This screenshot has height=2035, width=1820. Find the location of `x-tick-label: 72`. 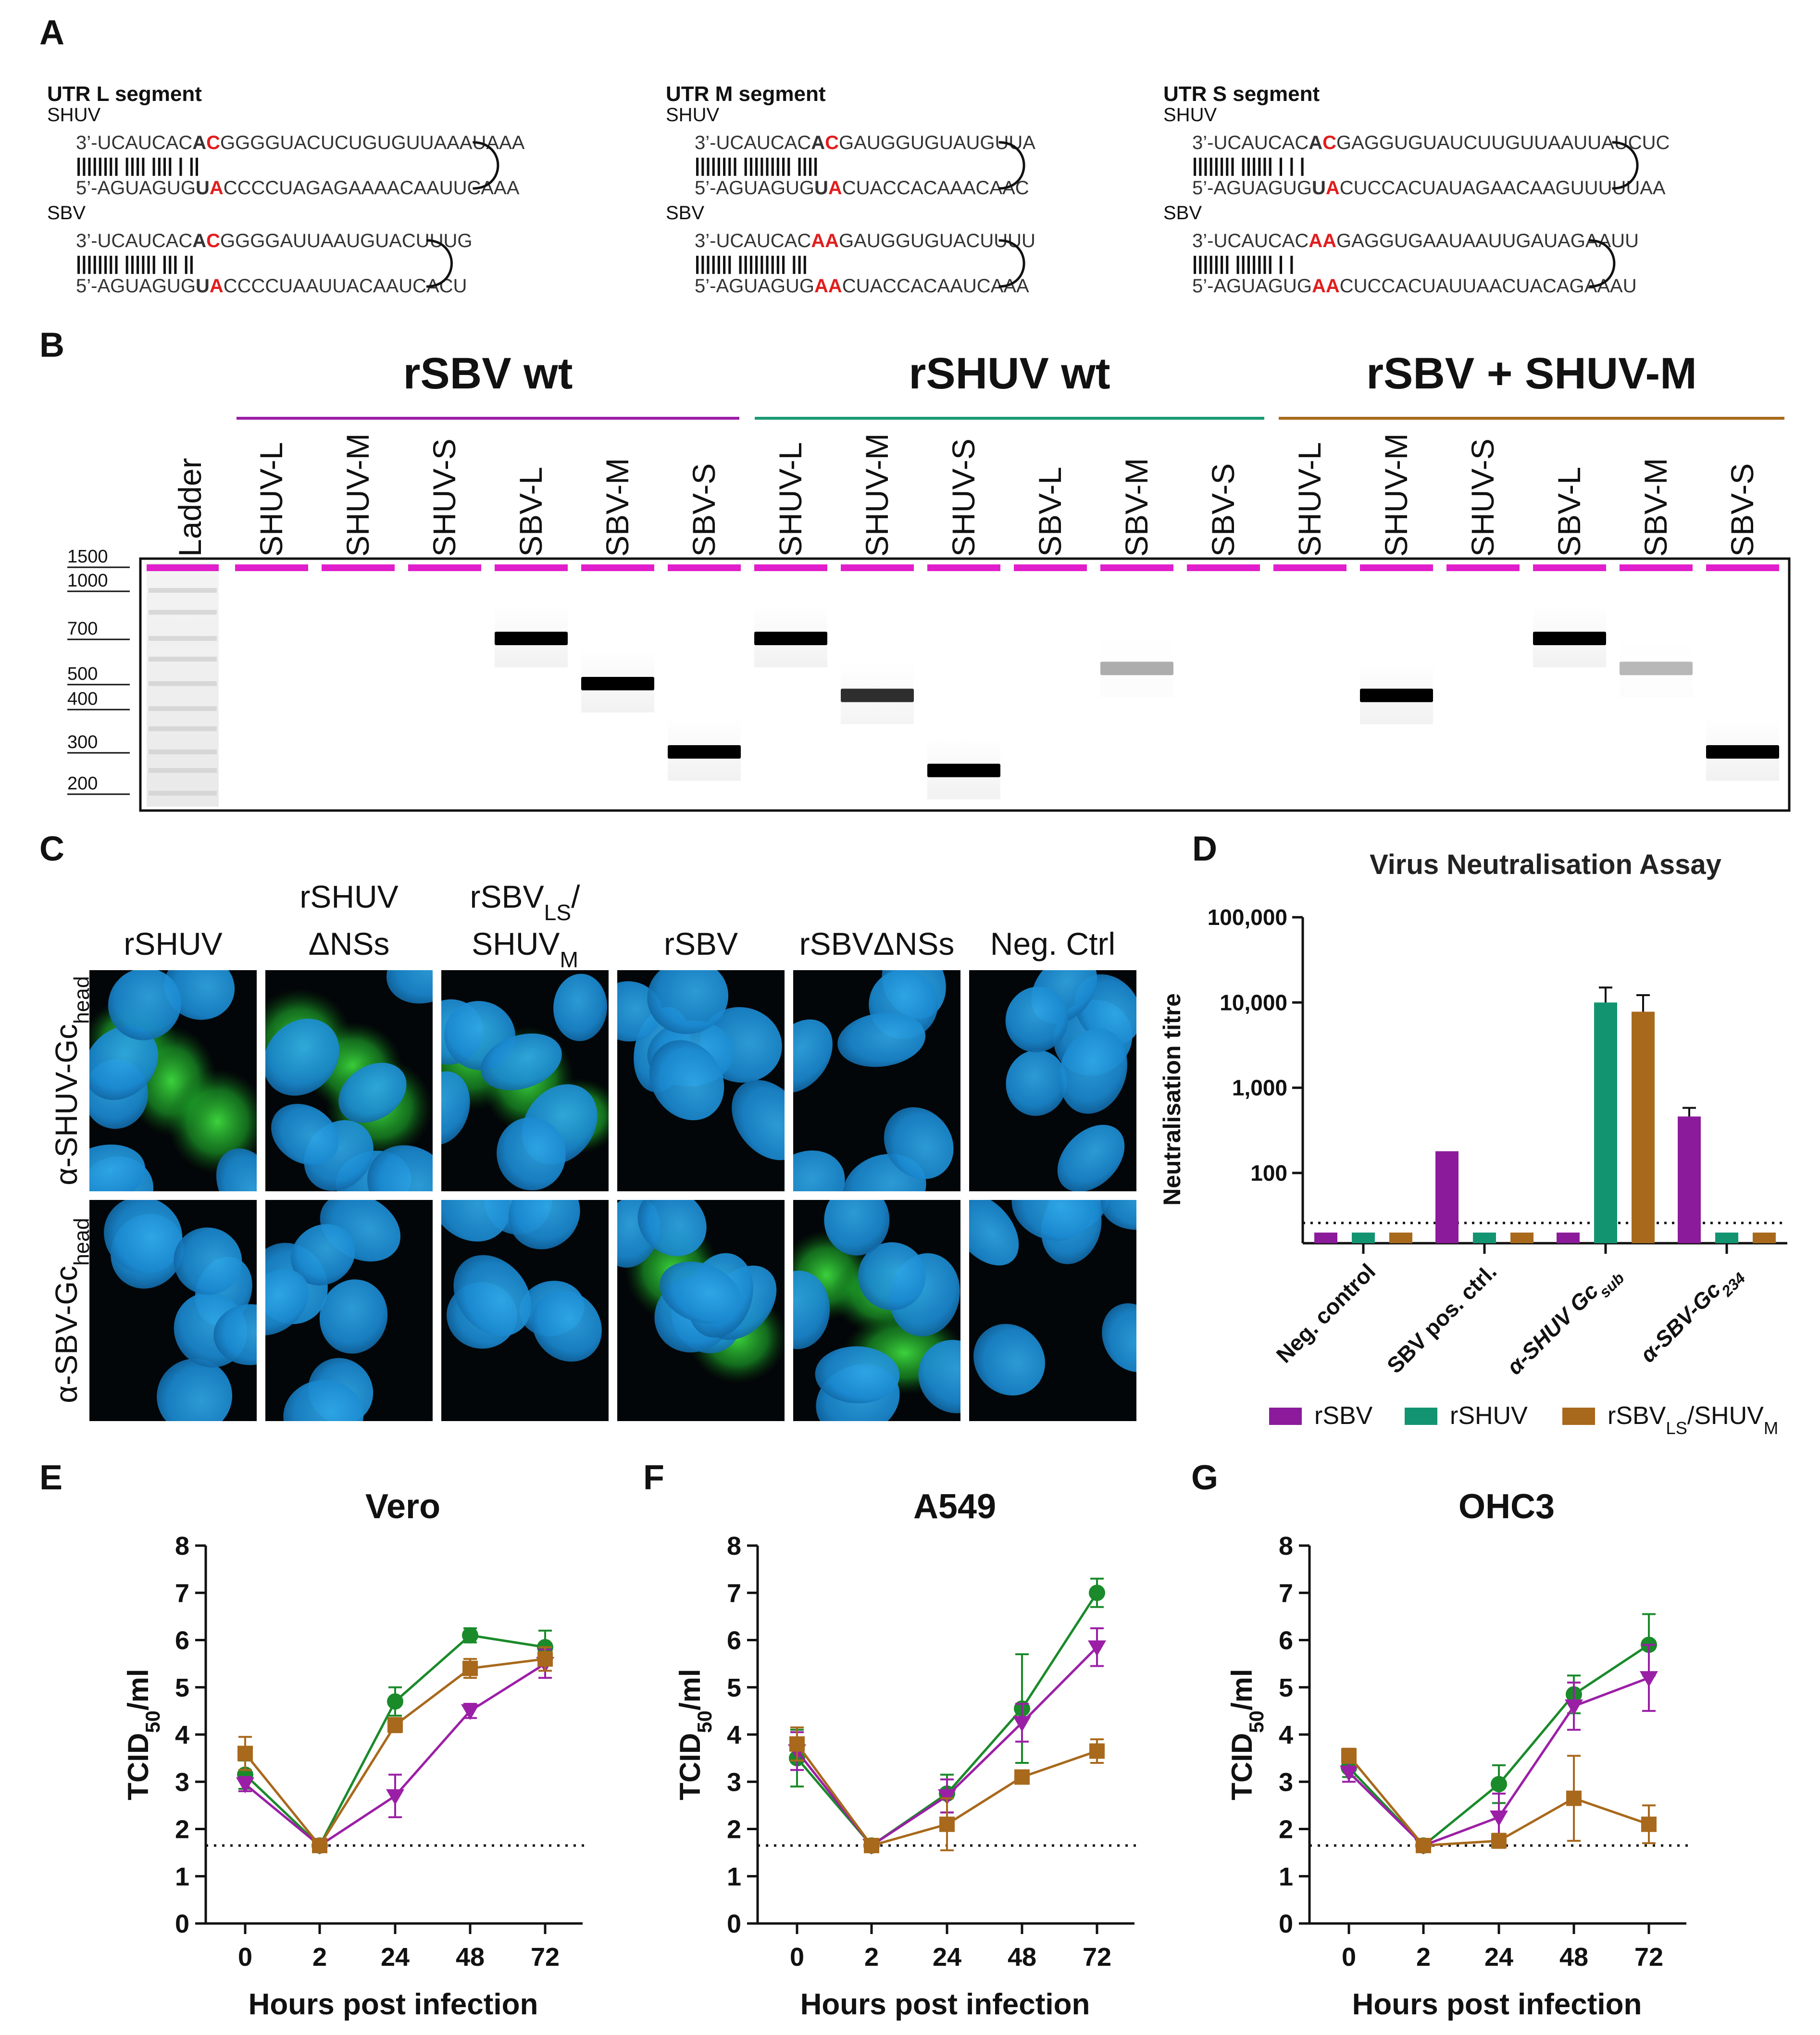

x-tick-label: 72 is located at coordinates (1097, 1957).